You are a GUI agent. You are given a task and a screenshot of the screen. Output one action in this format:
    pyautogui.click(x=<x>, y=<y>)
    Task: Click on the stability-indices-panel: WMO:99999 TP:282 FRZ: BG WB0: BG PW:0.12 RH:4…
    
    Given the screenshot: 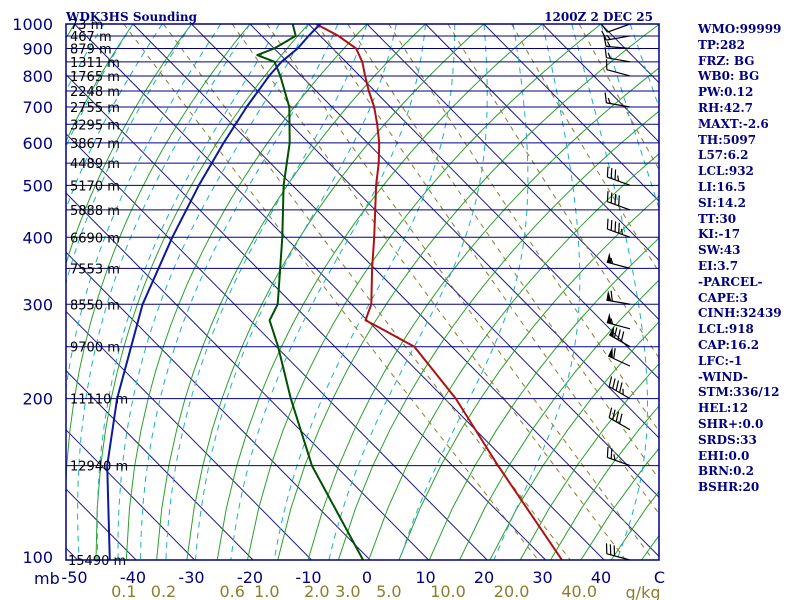 What is the action you would take?
    pyautogui.click(x=740, y=259)
    